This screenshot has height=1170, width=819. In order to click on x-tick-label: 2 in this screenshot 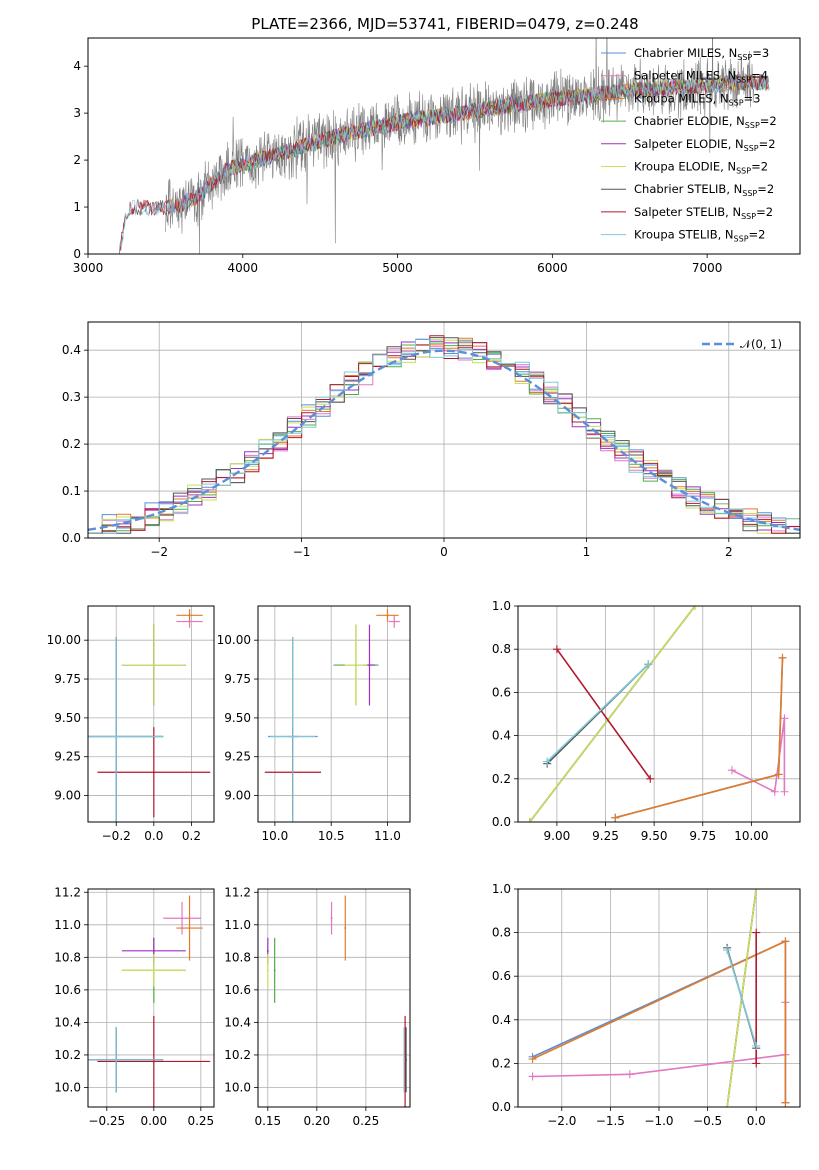, I will do `click(729, 552)`.